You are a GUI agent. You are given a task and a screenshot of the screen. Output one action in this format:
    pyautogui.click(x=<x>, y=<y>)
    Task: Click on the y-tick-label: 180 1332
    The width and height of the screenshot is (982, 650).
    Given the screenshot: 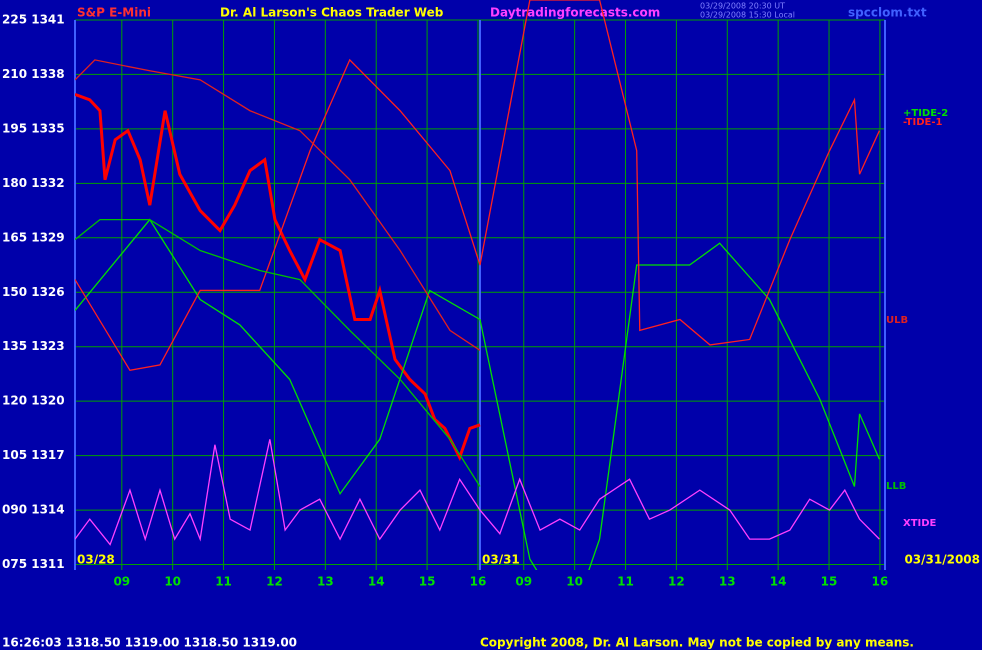 What is the action you would take?
    pyautogui.click(x=33, y=183)
    